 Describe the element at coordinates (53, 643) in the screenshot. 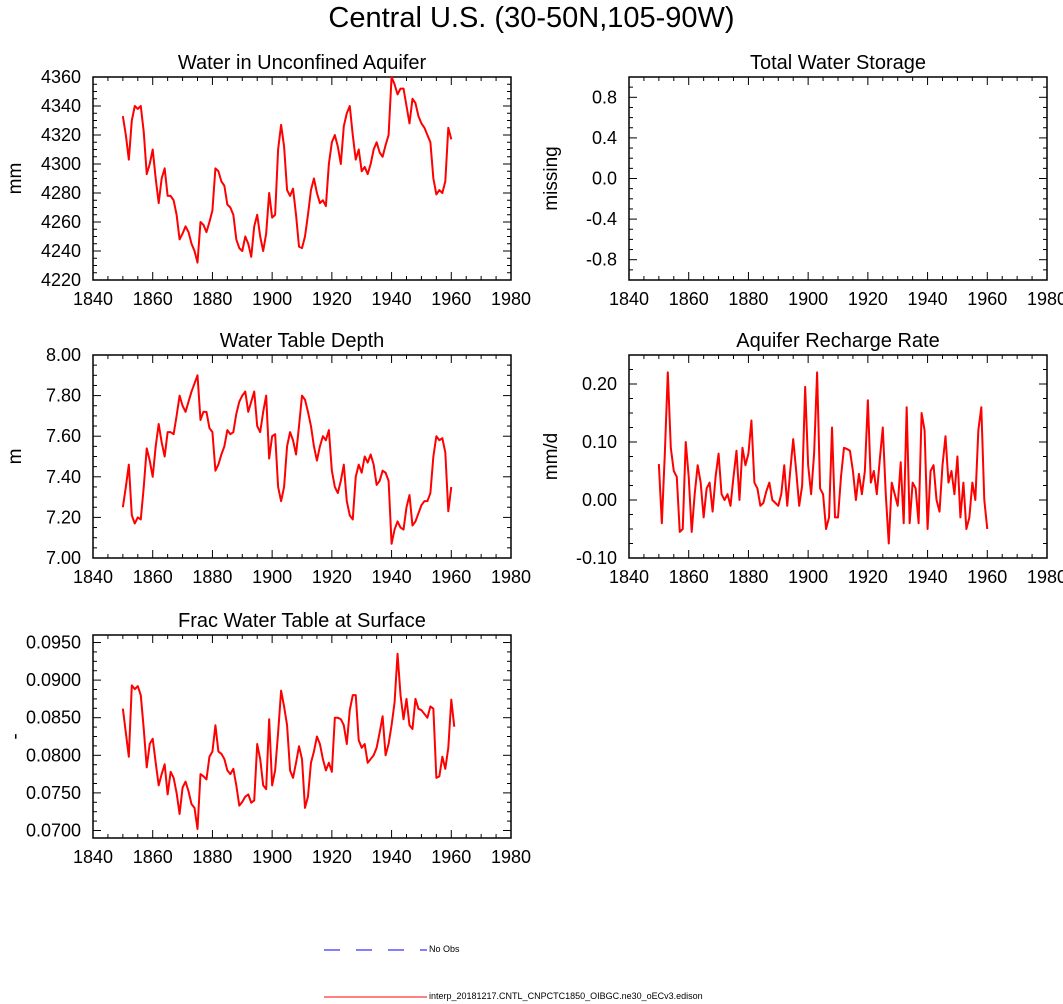

I see `y-tick-label: 0.0950` at that location.